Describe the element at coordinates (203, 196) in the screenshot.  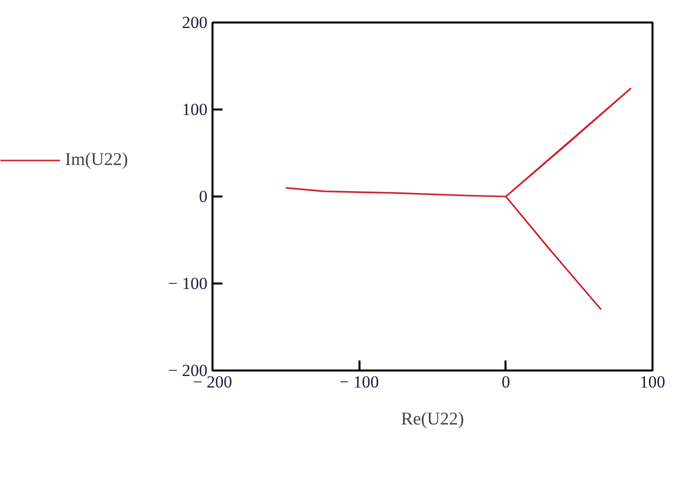
I see `y-tick-label: 0` at that location.